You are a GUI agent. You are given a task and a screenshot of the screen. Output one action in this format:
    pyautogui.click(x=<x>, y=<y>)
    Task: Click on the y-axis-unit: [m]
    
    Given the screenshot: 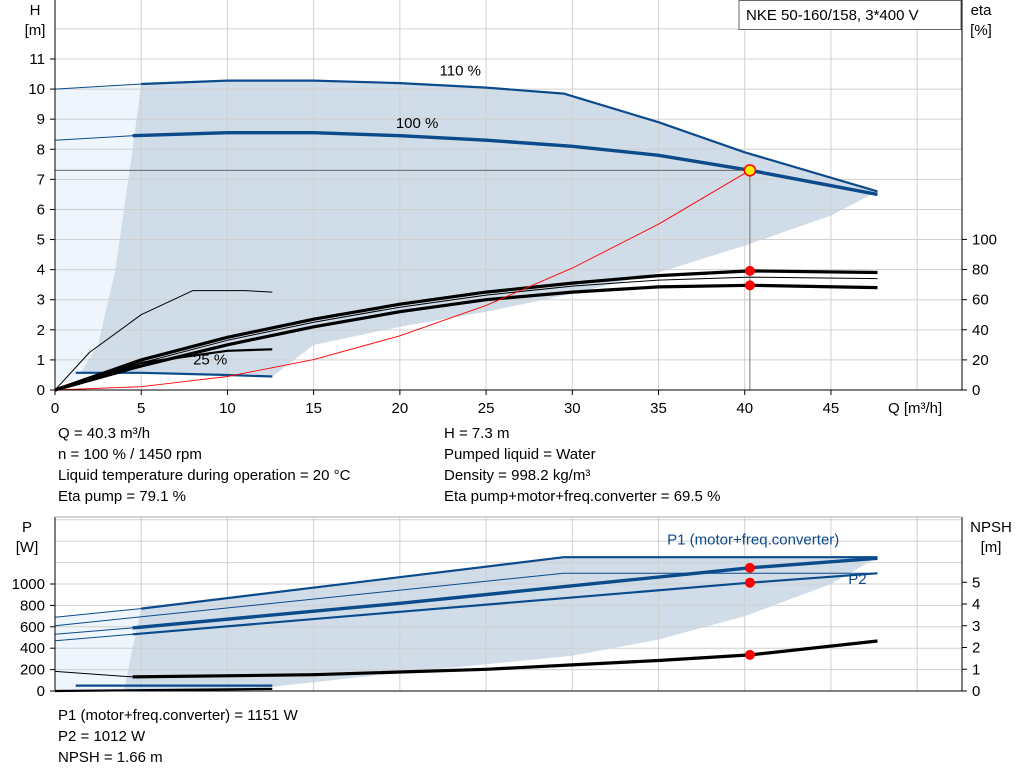 What is the action you would take?
    pyautogui.click(x=35, y=30)
    